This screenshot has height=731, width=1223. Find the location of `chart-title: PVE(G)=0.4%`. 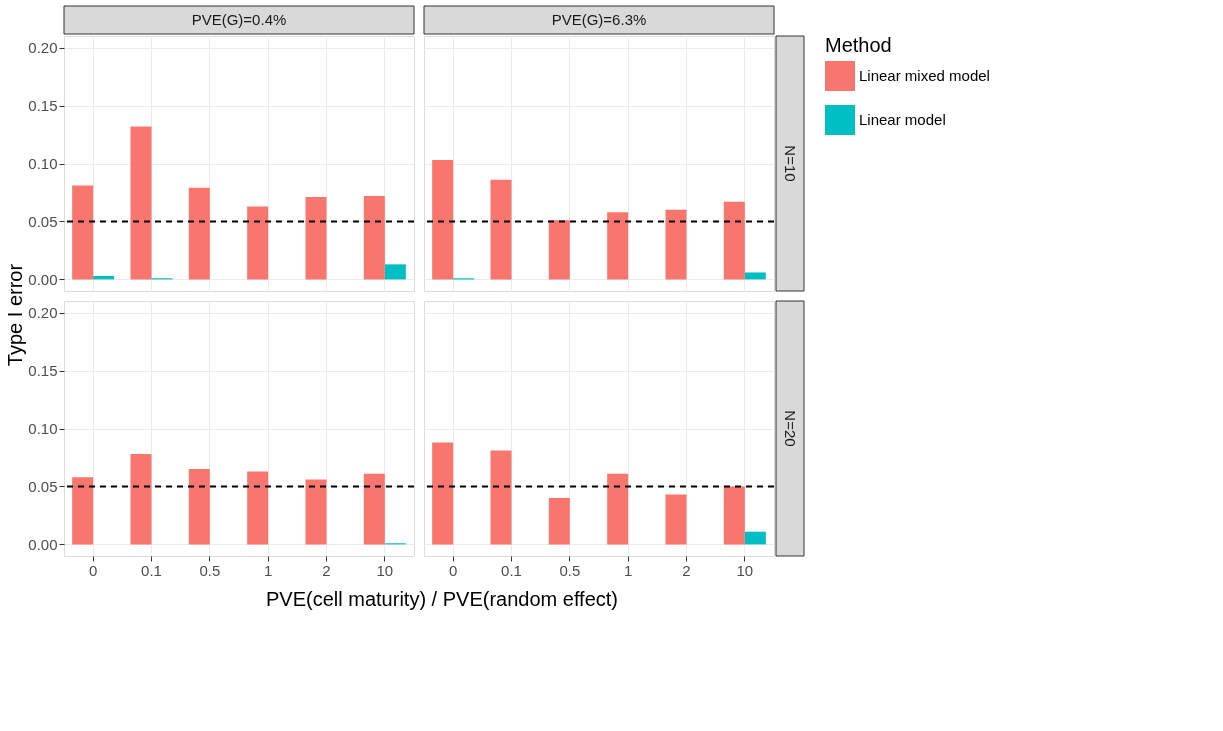

chart-title: PVE(G)=0.4% is located at coordinates (239, 19).